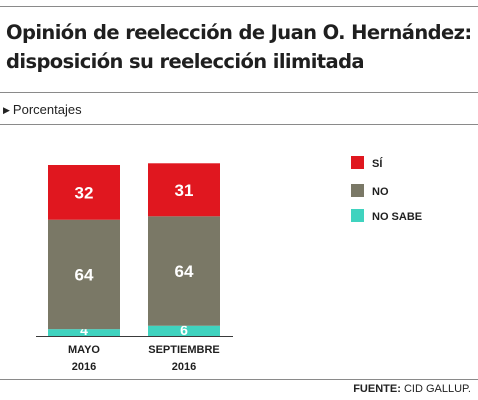 This screenshot has width=478, height=400. I want to click on subtitle-text: Porcentajes, so click(47, 109).